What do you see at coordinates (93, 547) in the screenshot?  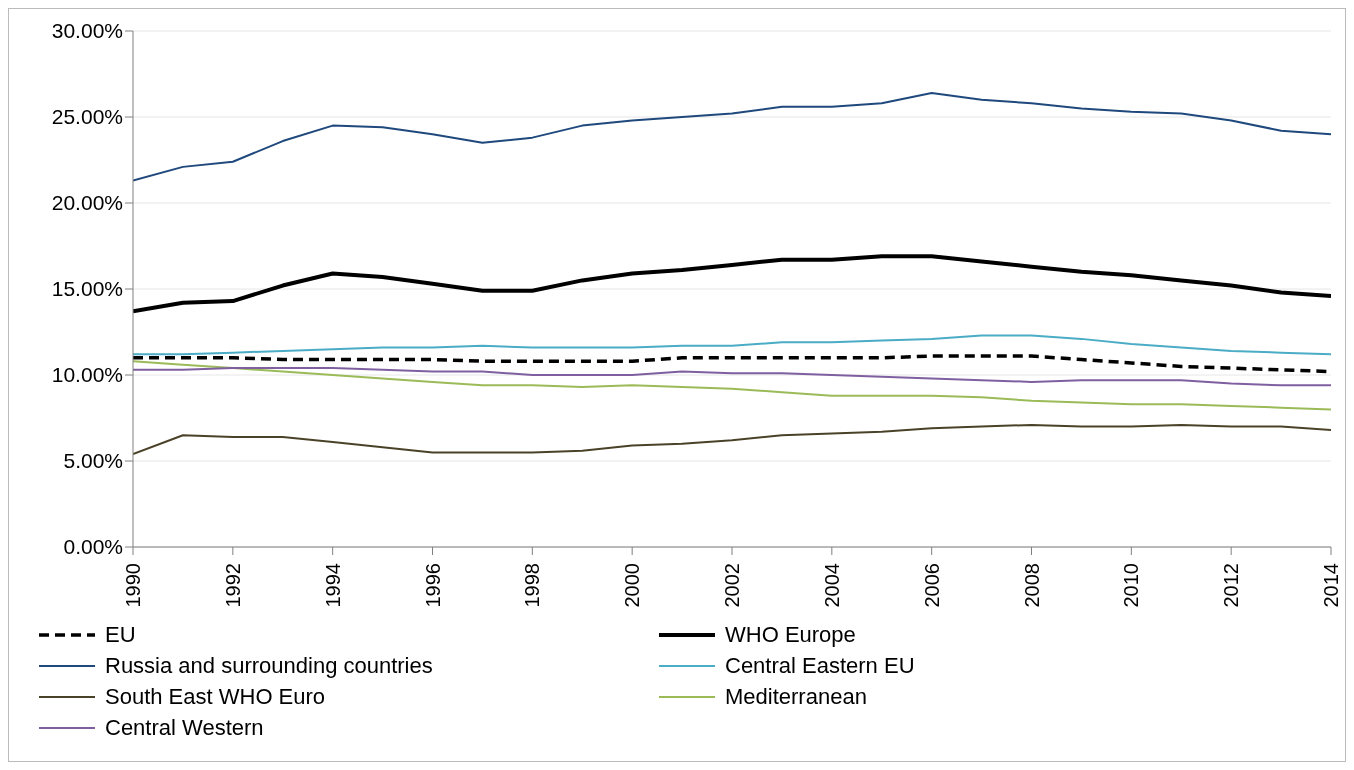 I see `y-tick-label: 0.00%` at bounding box center [93, 547].